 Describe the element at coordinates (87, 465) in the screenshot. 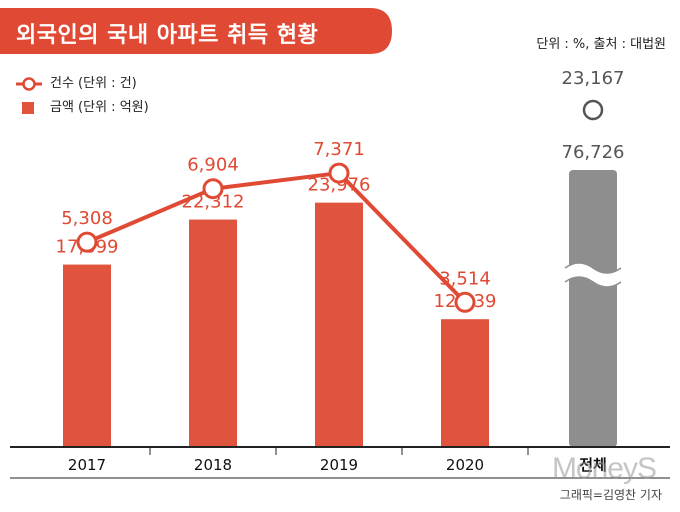

I see `x-tick-label-2017: 2017` at that location.